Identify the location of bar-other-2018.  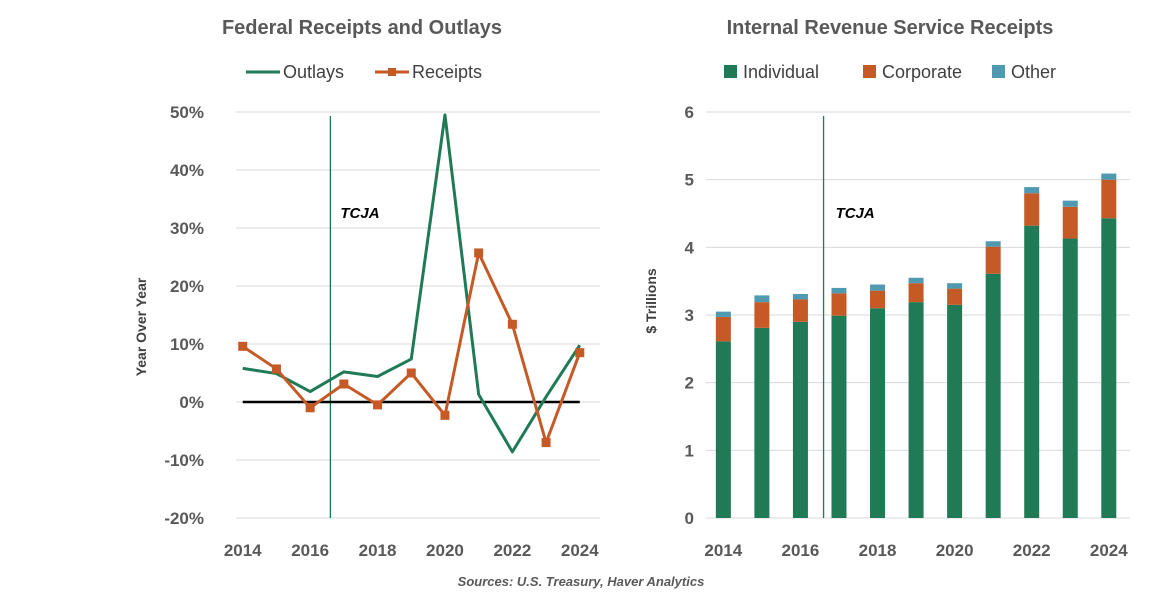
(878, 287).